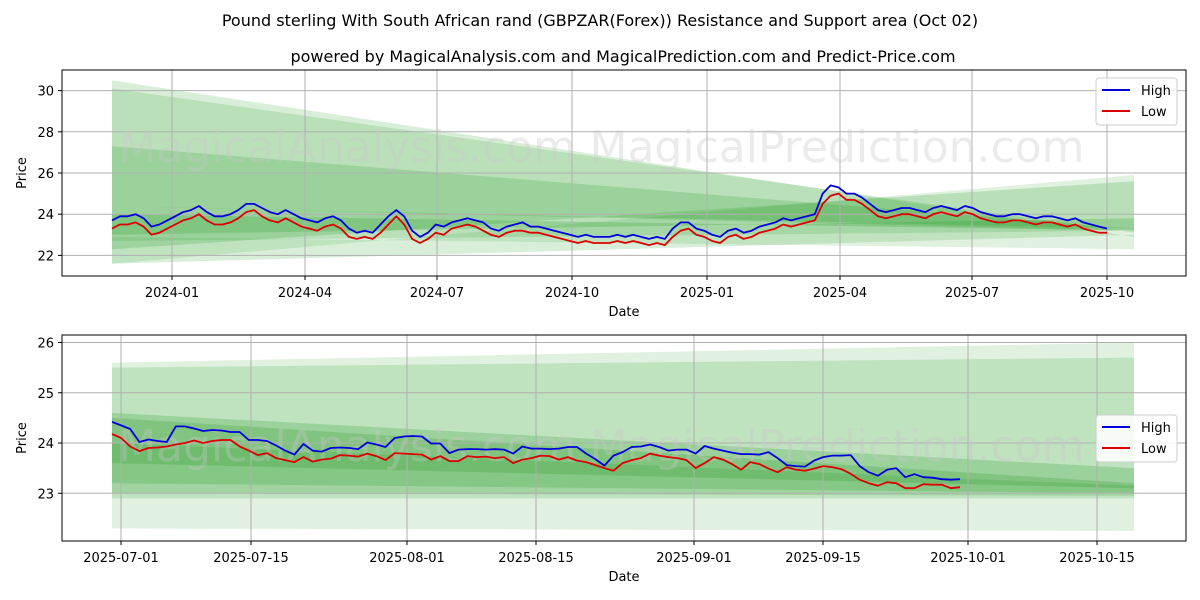 The width and height of the screenshot is (1200, 600). Describe the element at coordinates (437, 293) in the screenshot. I see `x-tick-label: 2024-07` at that location.